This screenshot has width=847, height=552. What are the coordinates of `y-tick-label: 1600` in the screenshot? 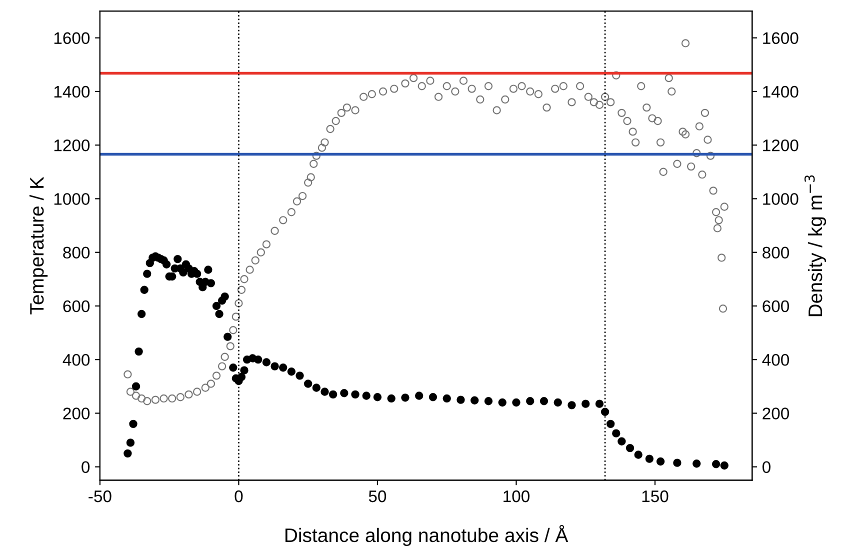 It's located at (72, 38).